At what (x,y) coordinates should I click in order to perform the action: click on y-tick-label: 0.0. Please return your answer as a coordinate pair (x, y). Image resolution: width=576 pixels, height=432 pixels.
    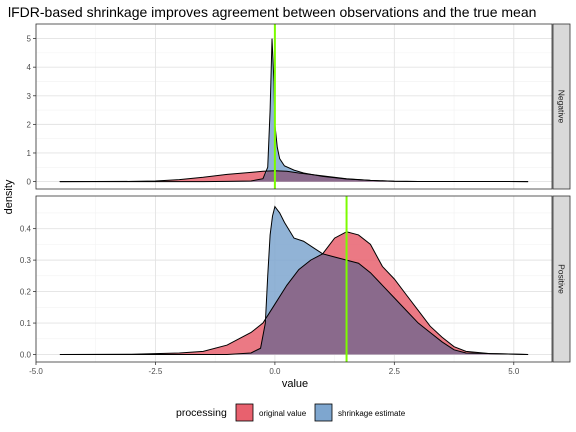
    Looking at the image, I should click on (26, 355).